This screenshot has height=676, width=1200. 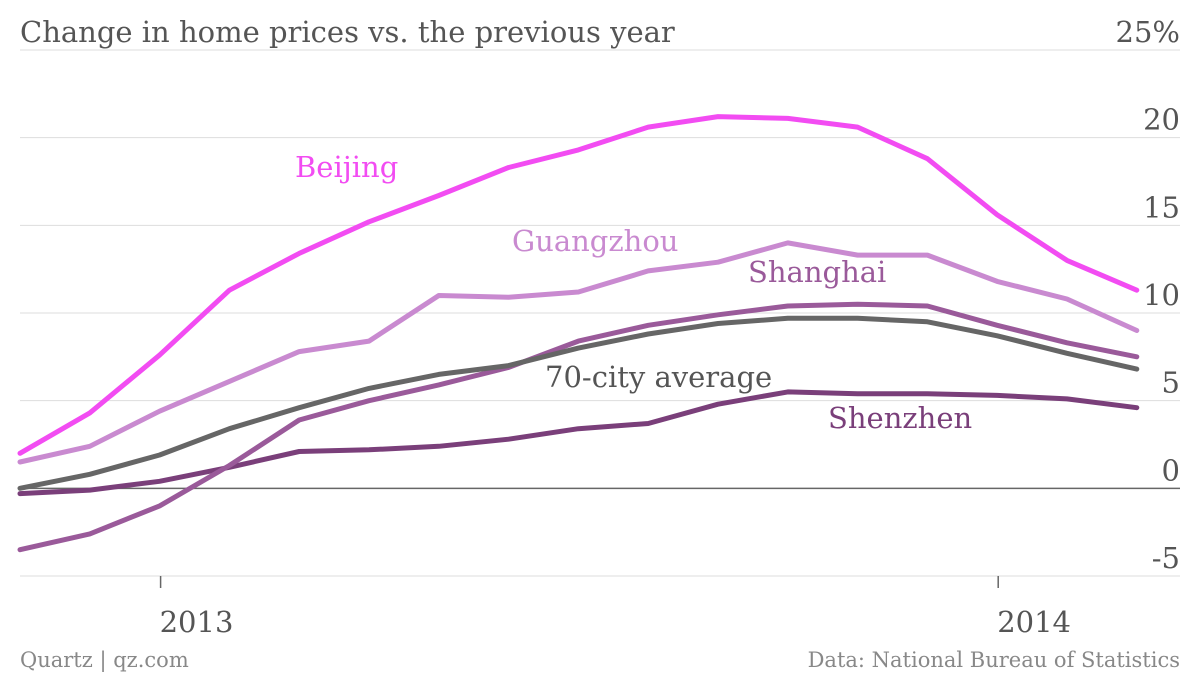 I want to click on y-tick-label: 5, so click(x=1171, y=383).